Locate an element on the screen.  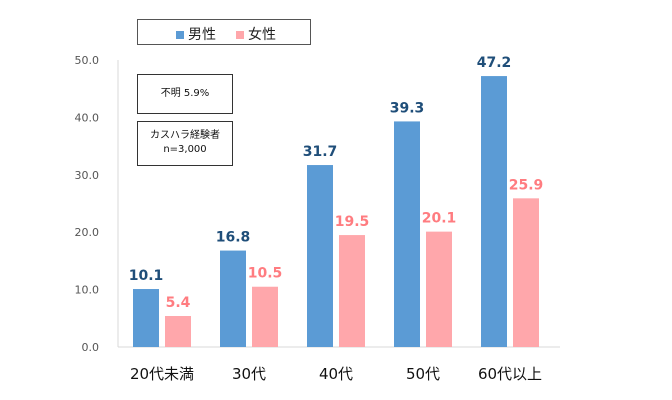
y-tick-label: 40.0 is located at coordinates (87, 117).